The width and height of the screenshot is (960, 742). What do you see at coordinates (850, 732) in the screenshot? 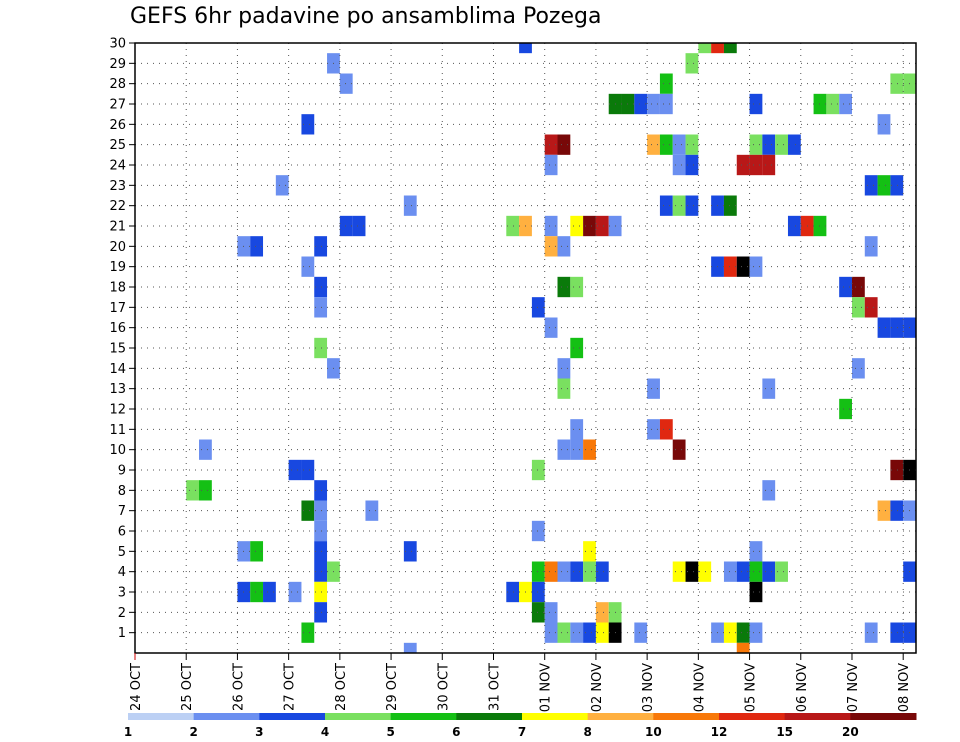
I see `colorbar-label: 20` at bounding box center [850, 732].